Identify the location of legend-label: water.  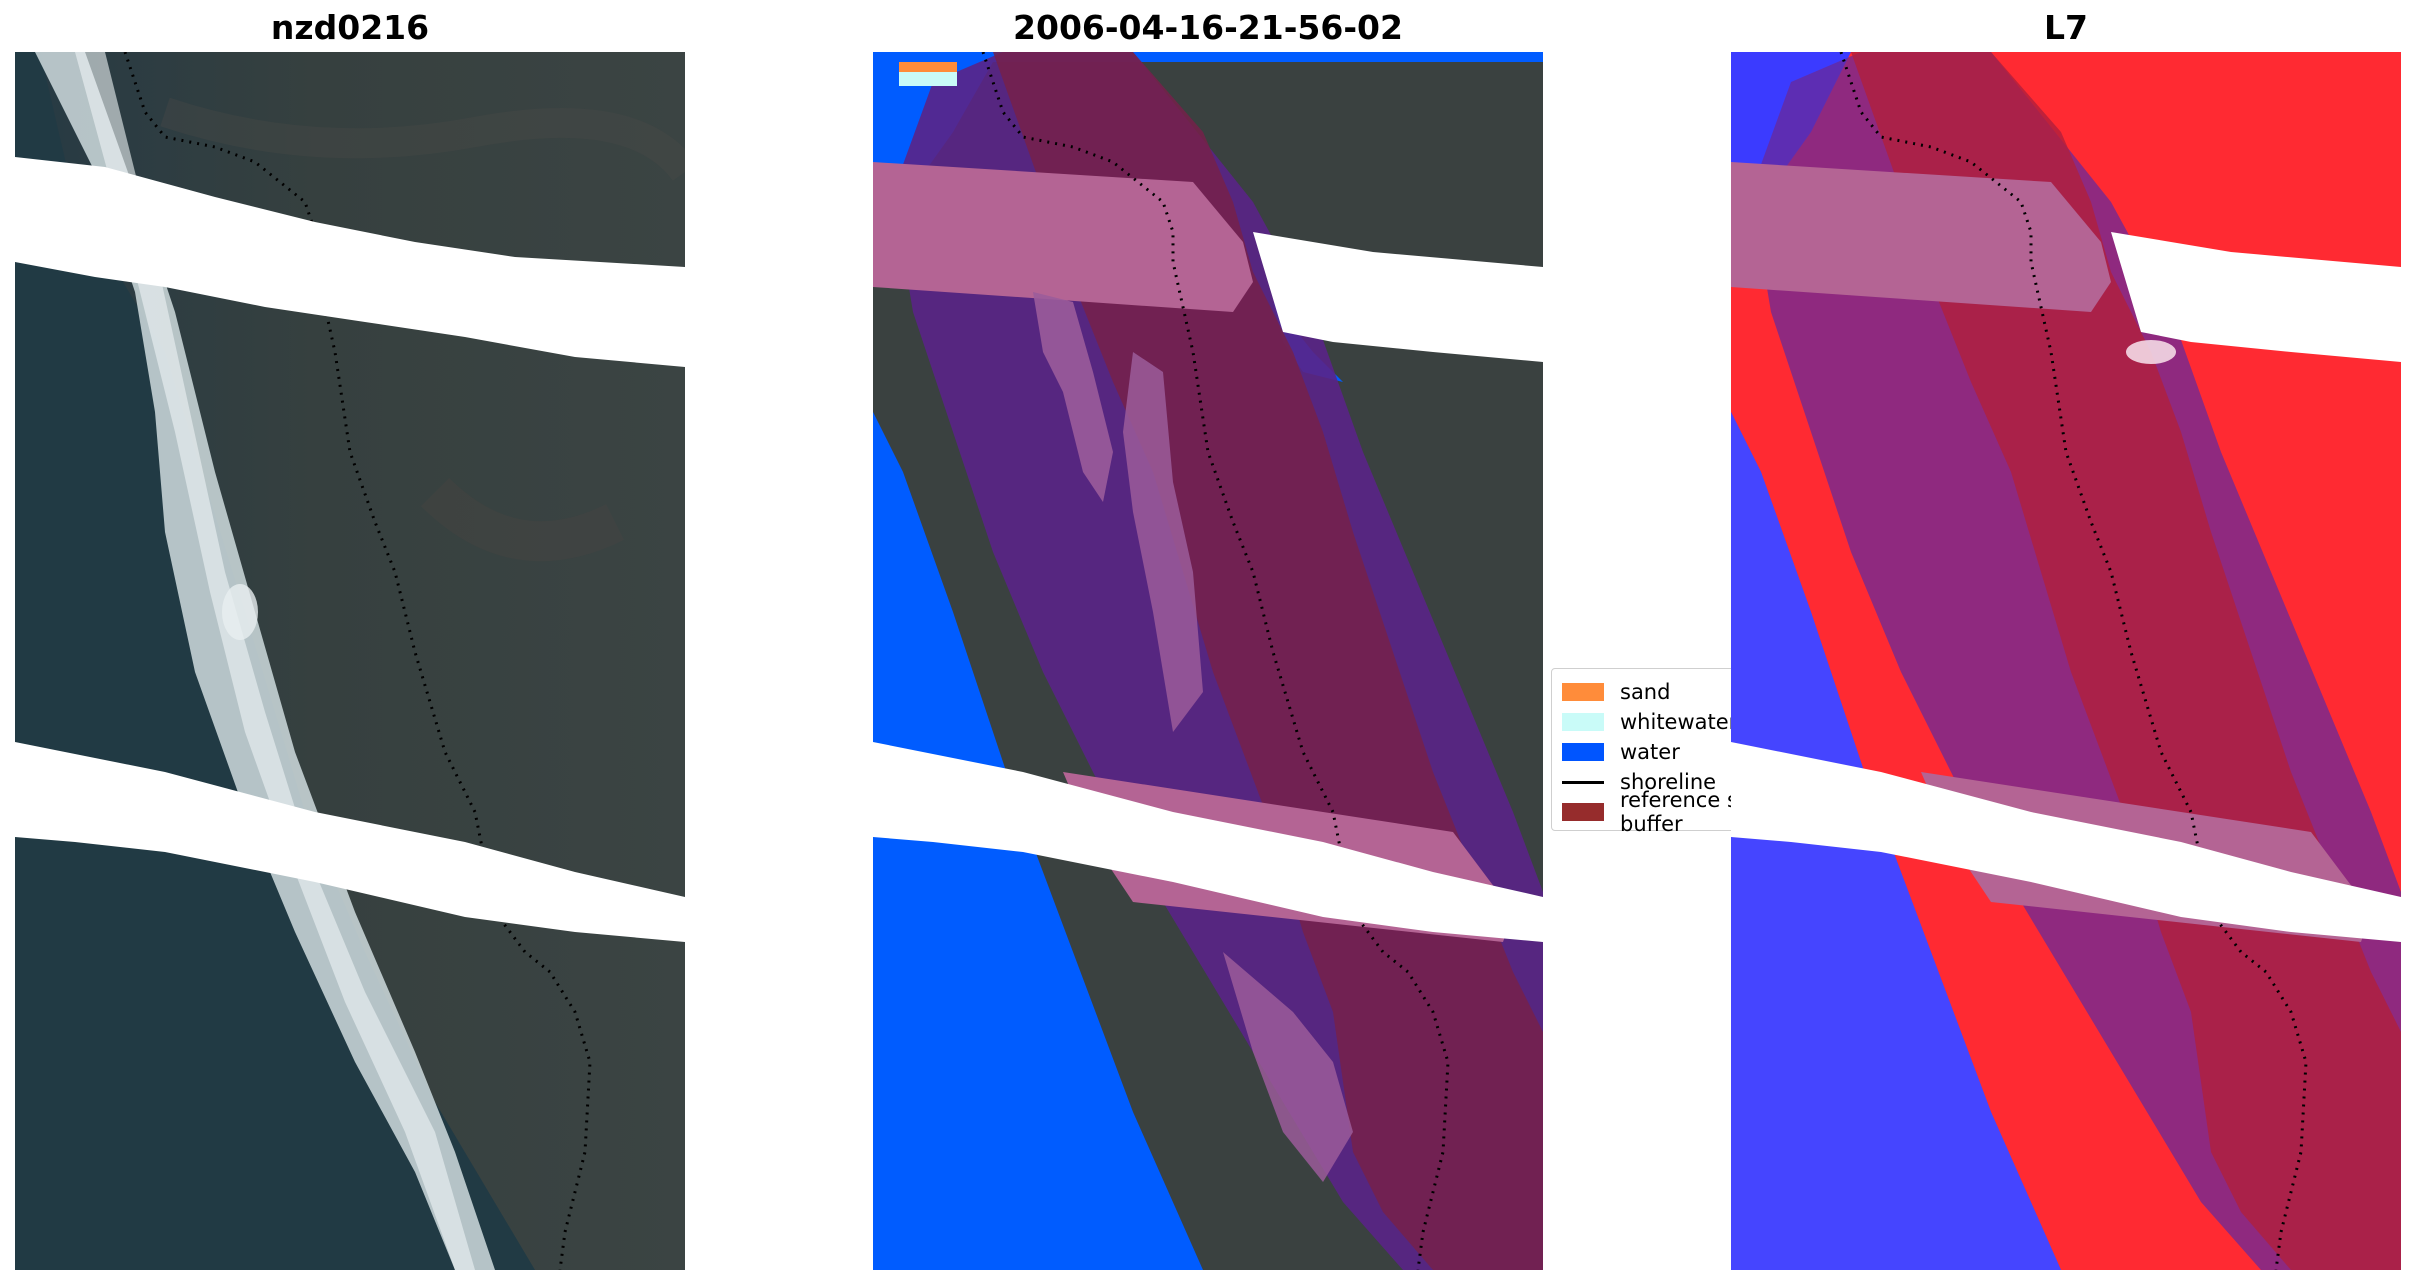
(1650, 752).